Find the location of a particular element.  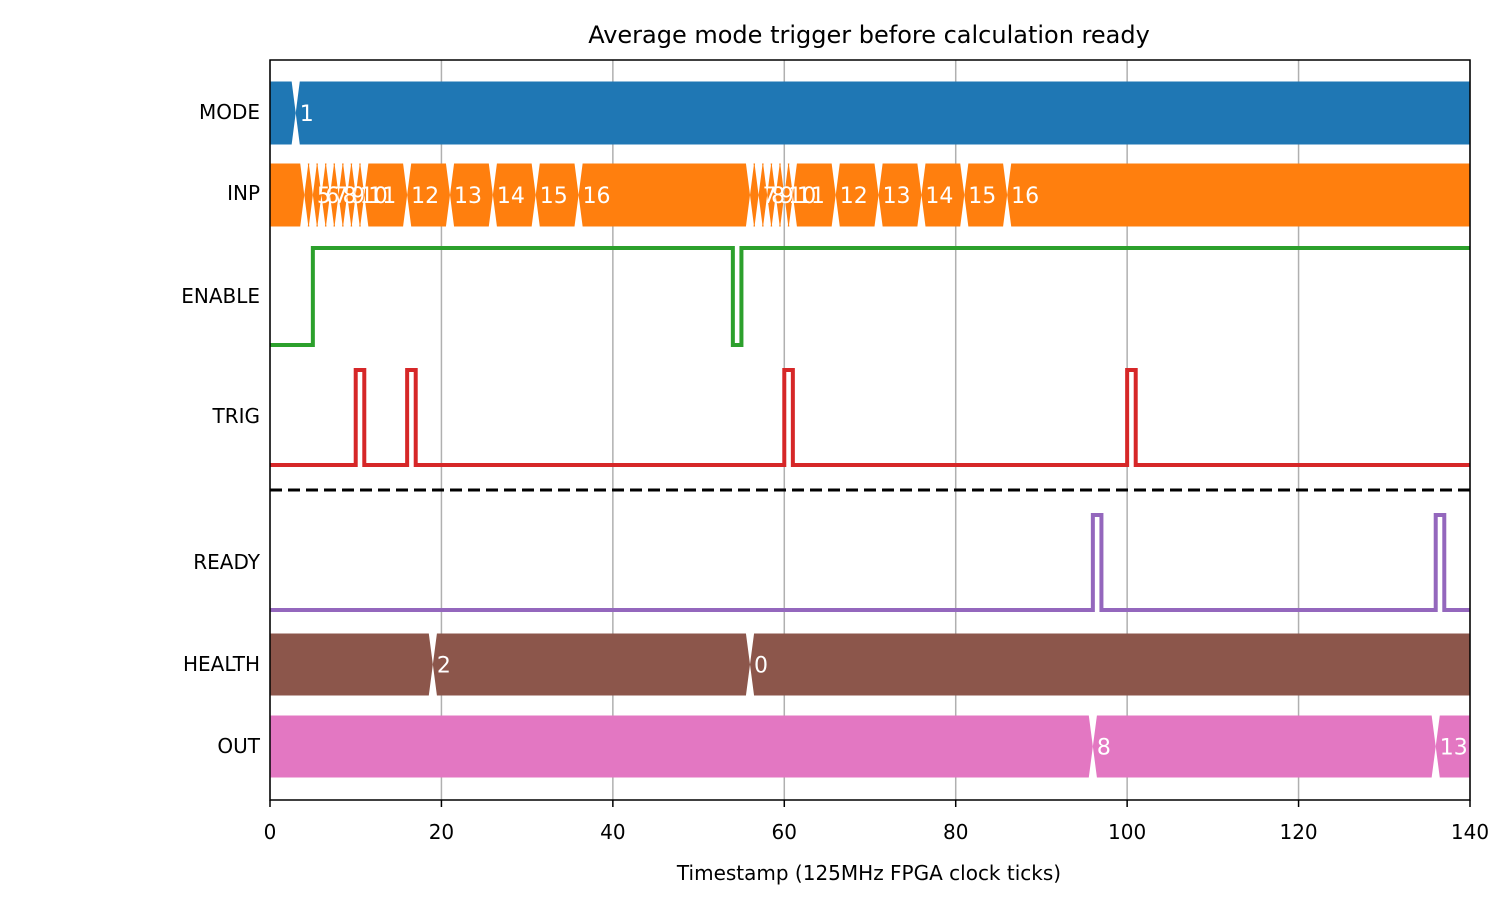

signal-enable is located at coordinates (870, 296).